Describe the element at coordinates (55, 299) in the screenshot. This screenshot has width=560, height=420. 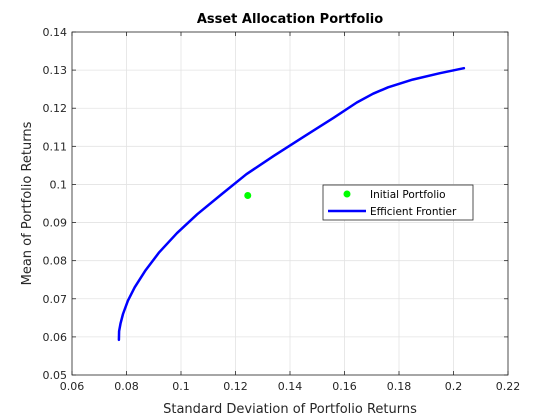
I see `y-tick-label: 0.07` at that location.